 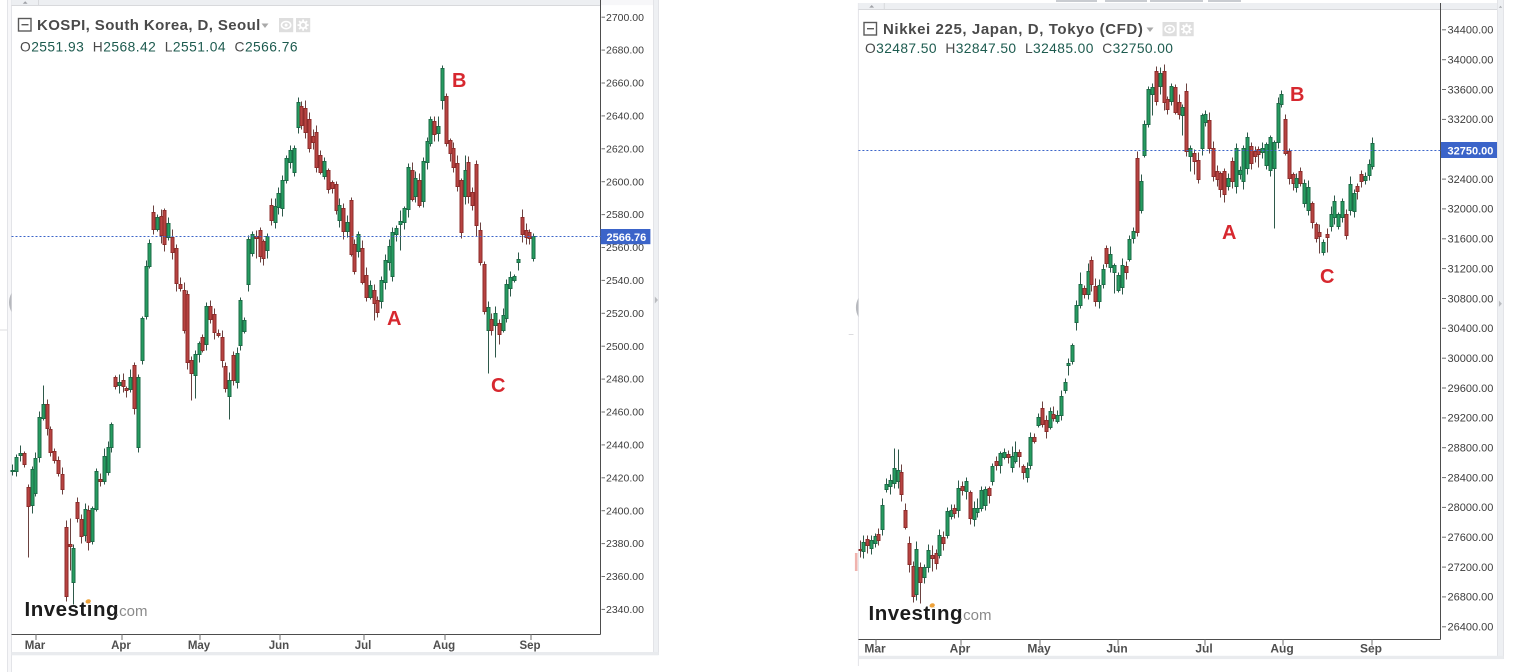 I want to click on svg-text: 29600.00, so click(x=1471, y=389).